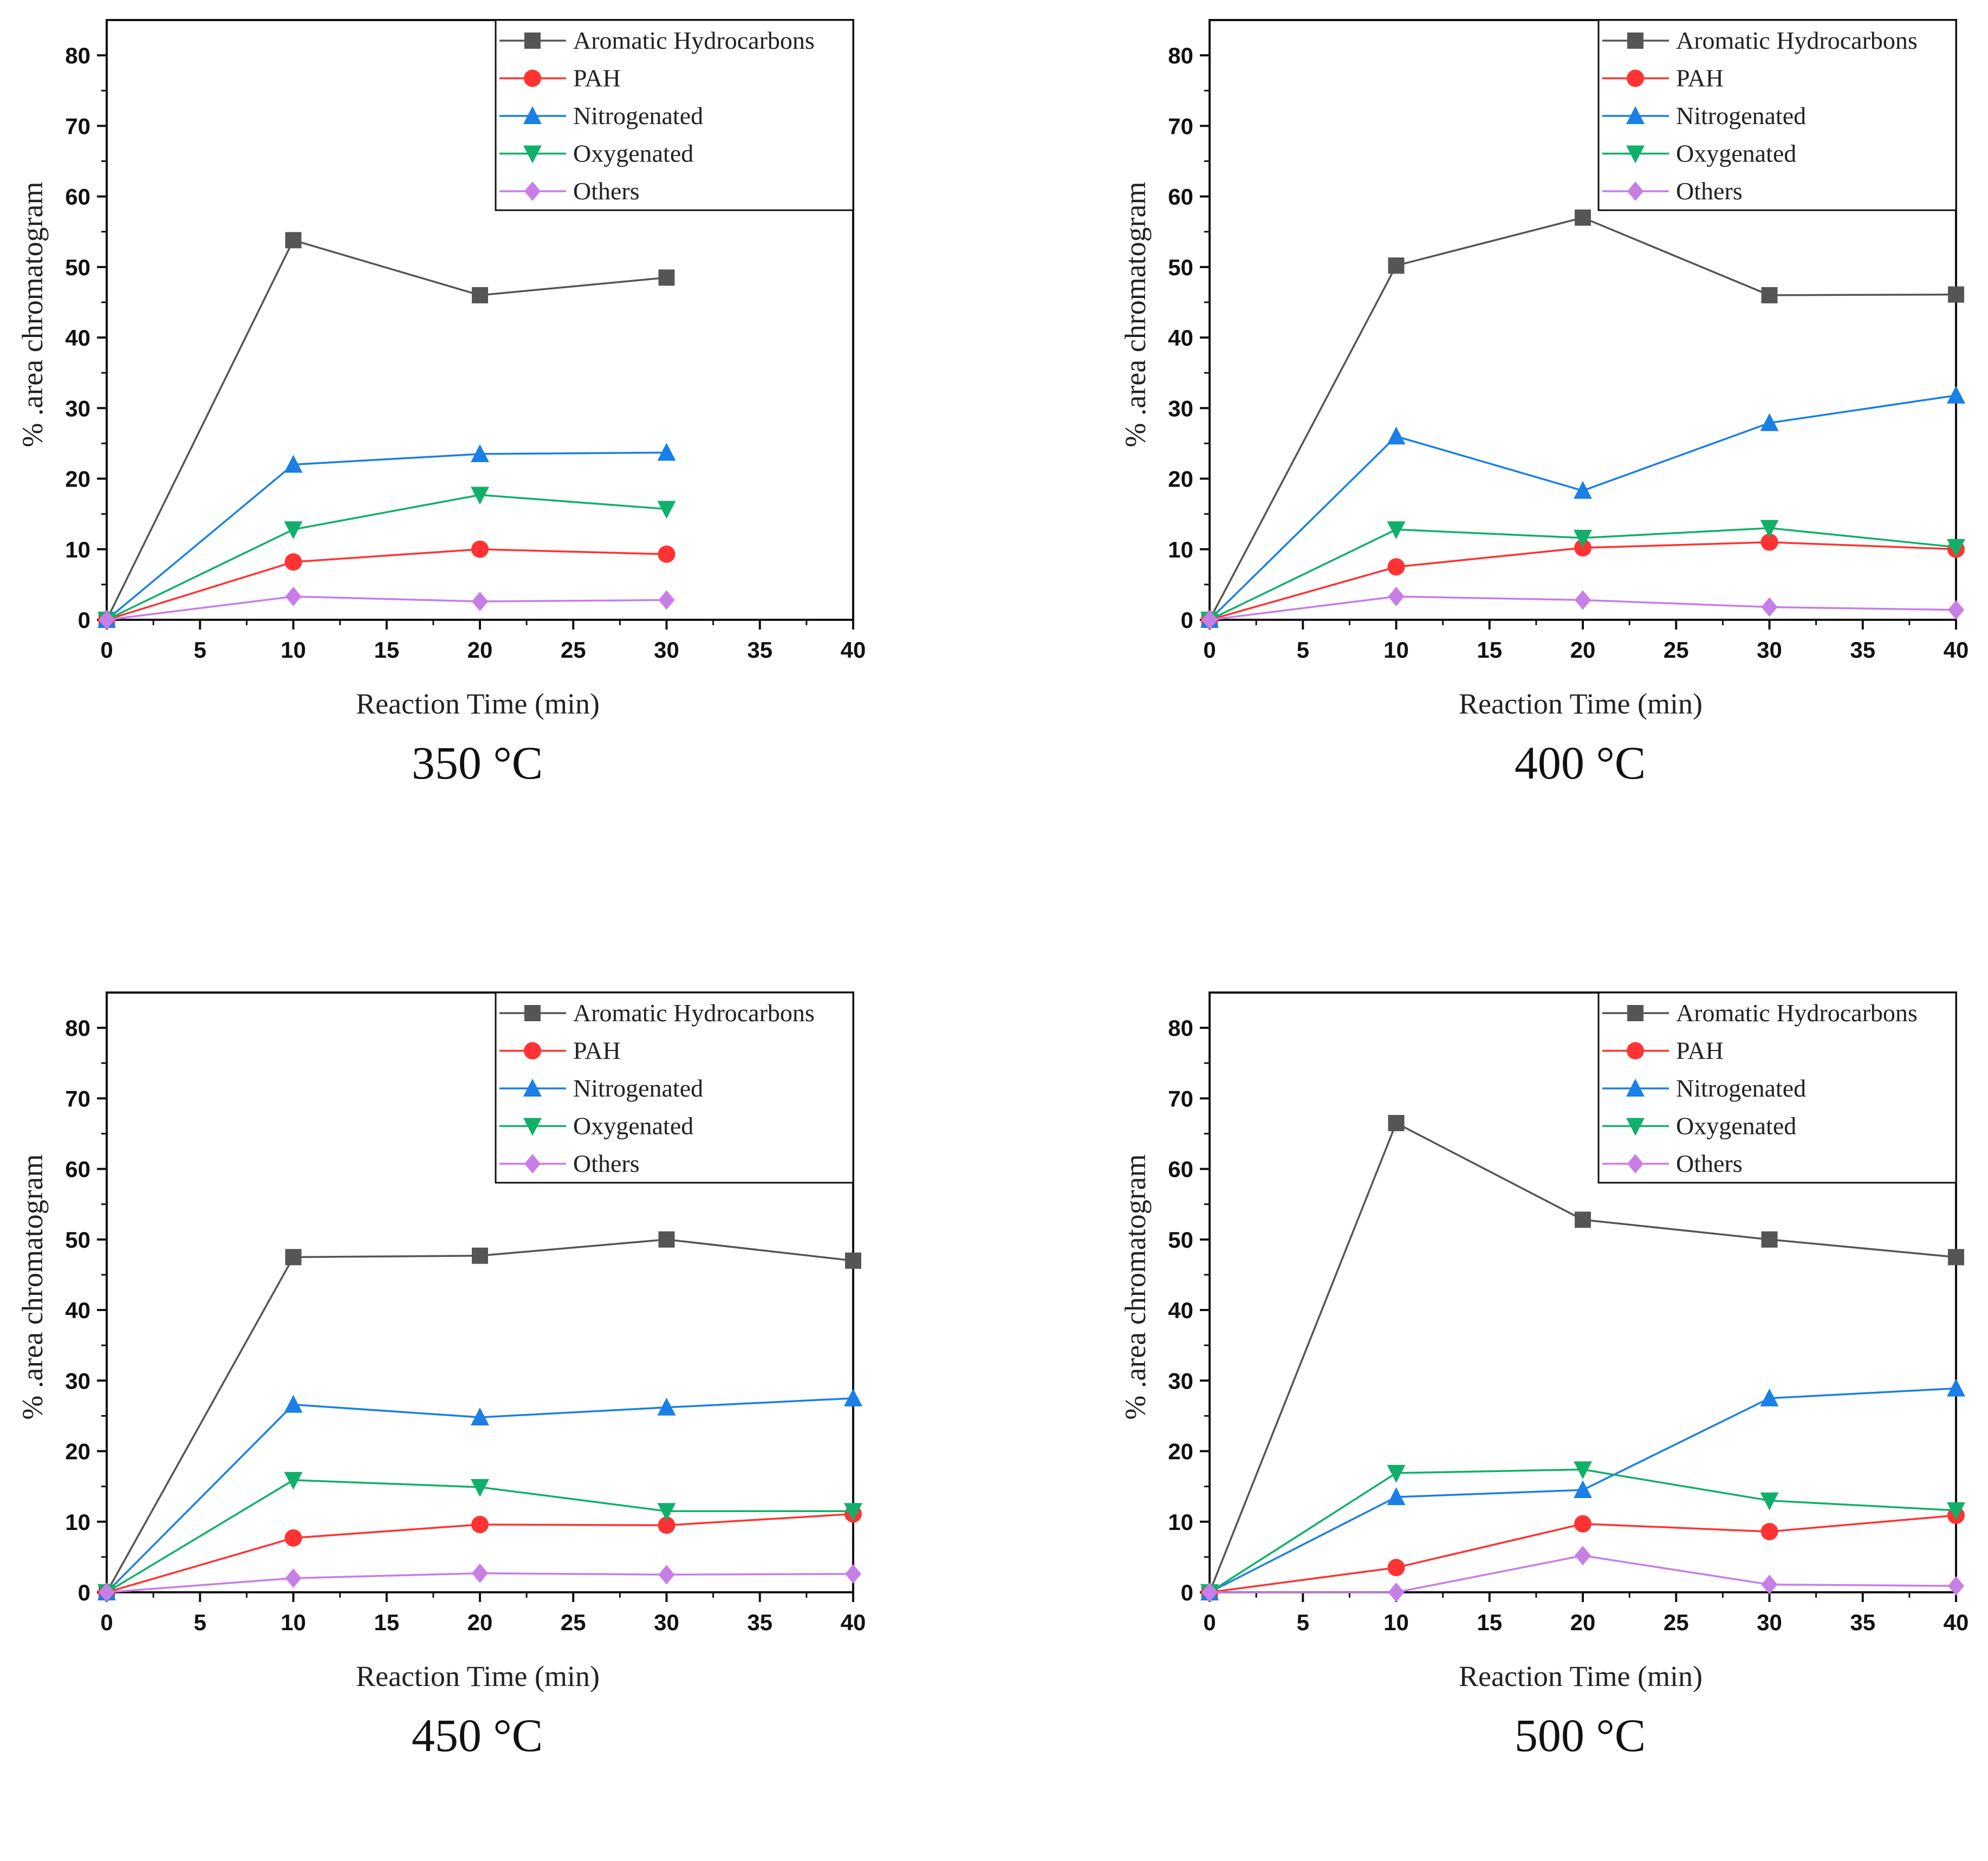  I want to click on y-tick-label: 60, so click(1181, 197).